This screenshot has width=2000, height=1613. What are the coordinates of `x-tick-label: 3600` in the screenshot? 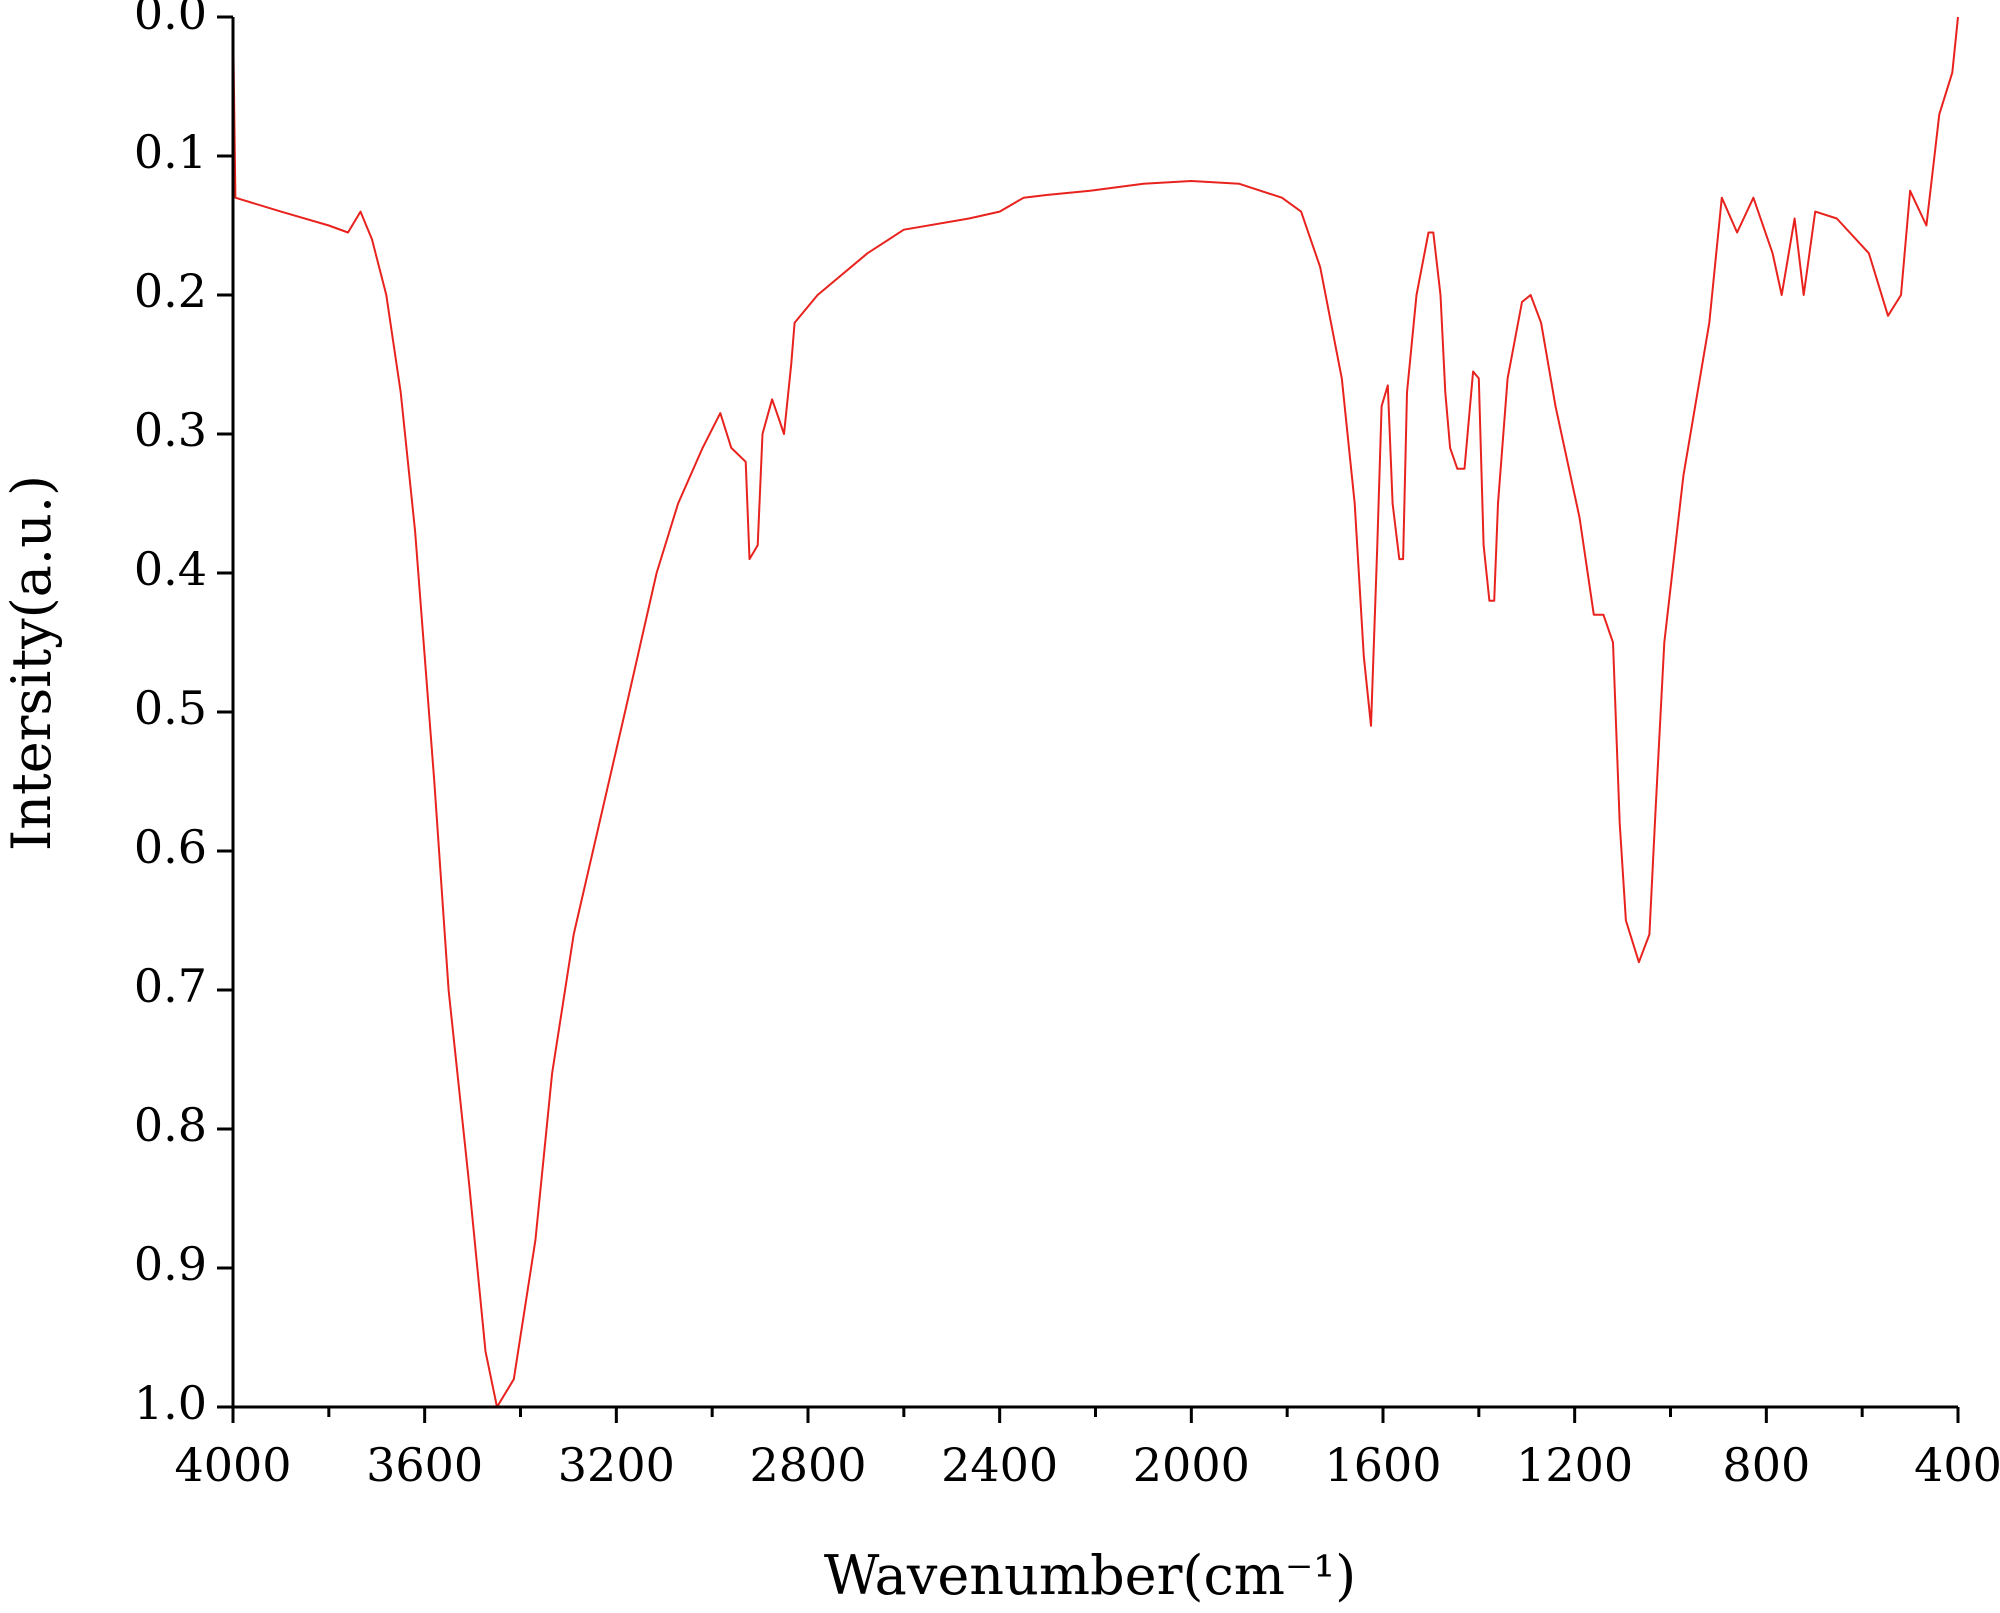 It's located at (424, 1465).